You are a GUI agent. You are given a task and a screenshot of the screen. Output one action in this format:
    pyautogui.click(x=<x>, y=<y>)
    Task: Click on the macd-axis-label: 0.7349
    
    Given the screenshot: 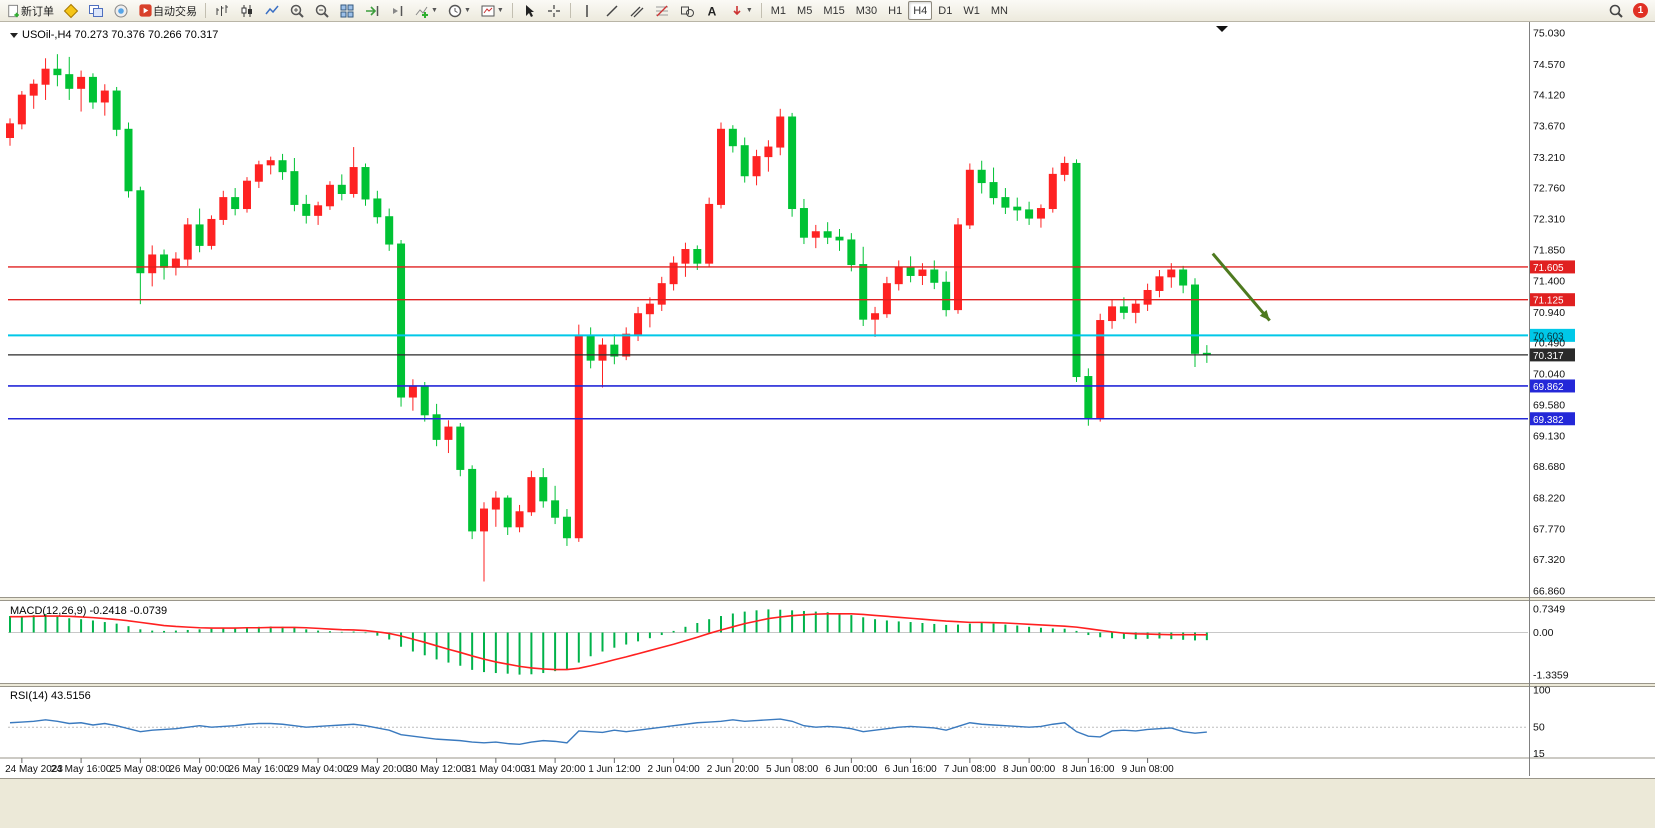 What is the action you would take?
    pyautogui.click(x=1549, y=610)
    